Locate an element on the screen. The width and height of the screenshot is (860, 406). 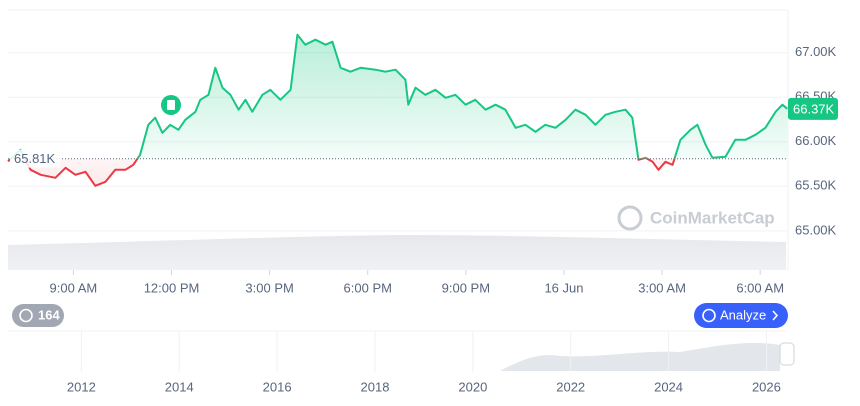
baseline-tag is located at coordinates (35, 158).